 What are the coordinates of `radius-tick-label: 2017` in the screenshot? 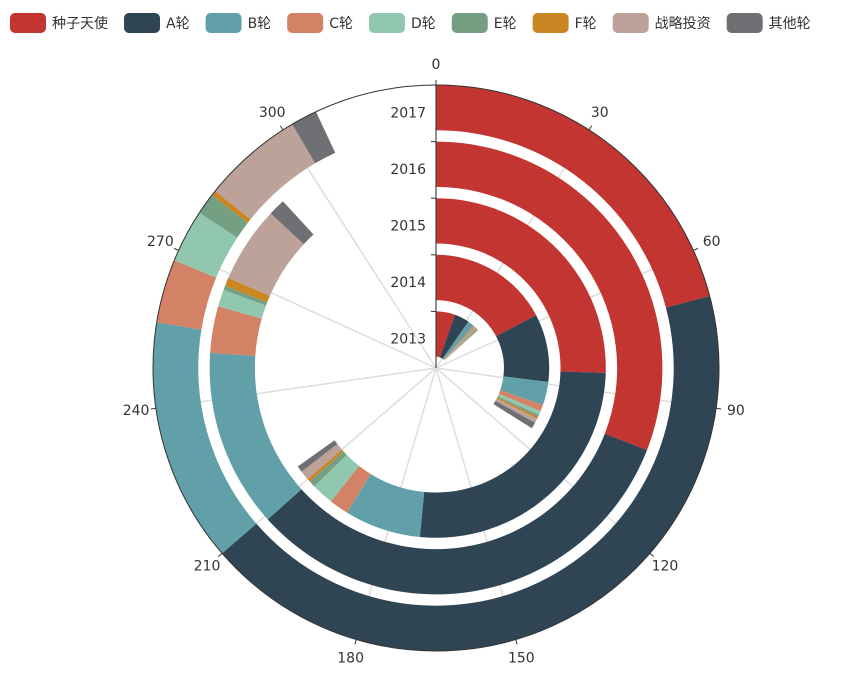 It's located at (408, 113).